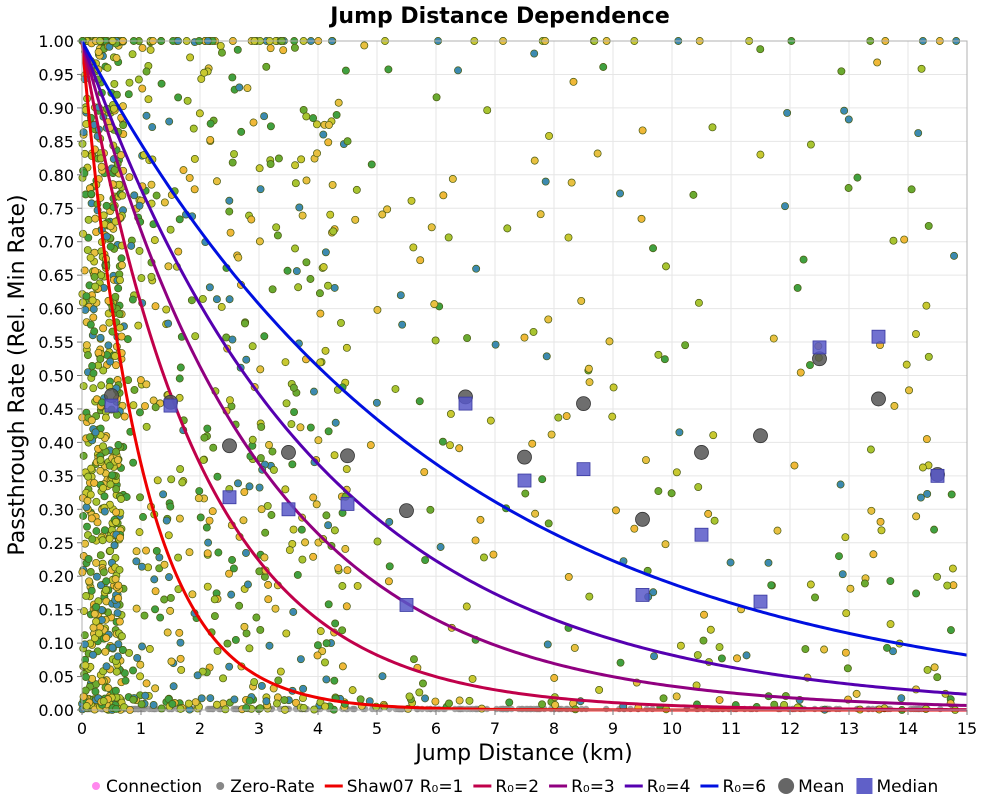 This screenshot has height=800, width=1000. What do you see at coordinates (786, 786) in the screenshot?
I see `legend-swatch` at bounding box center [786, 786].